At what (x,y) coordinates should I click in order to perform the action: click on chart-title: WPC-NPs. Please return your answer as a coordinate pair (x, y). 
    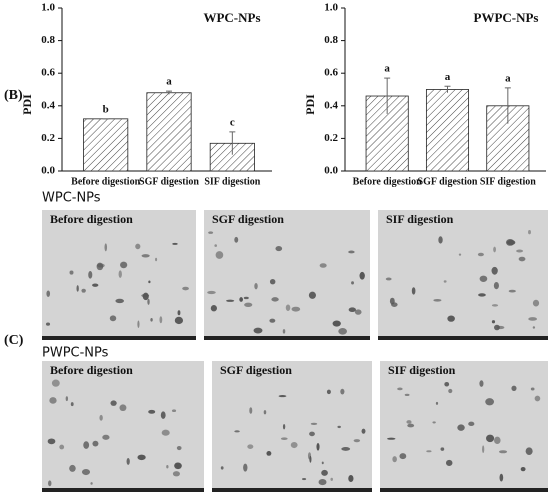
    Looking at the image, I should click on (231, 17).